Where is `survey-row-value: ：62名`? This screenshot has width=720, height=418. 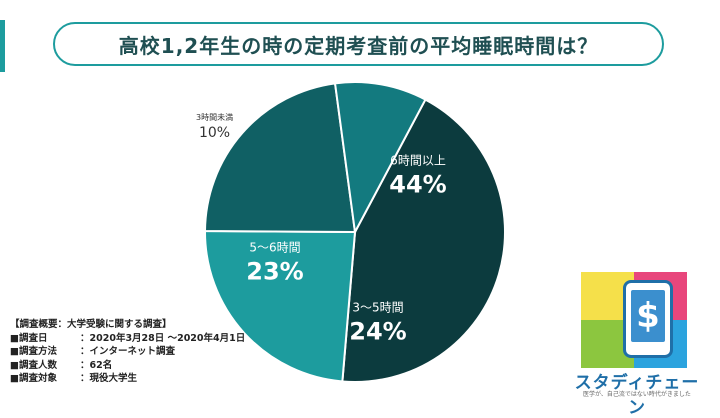
survey-row-value: ：62名 is located at coordinates (96, 365).